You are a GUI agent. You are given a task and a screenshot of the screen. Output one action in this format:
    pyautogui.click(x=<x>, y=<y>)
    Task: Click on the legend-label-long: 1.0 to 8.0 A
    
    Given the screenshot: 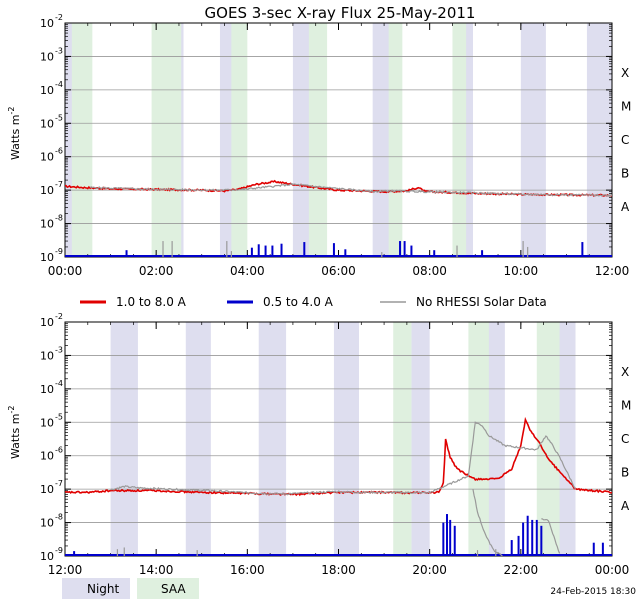 What is the action you would take?
    pyautogui.click(x=151, y=302)
    